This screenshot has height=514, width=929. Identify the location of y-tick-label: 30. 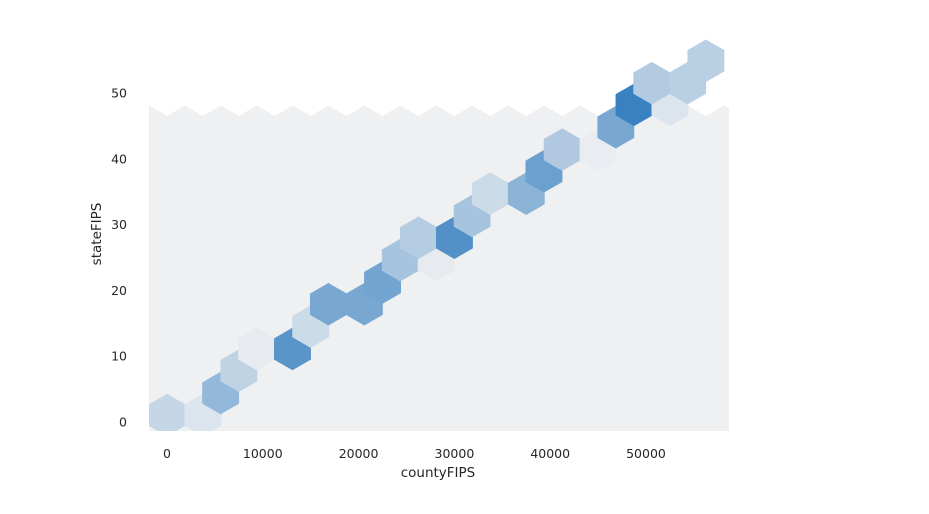
(119, 224).